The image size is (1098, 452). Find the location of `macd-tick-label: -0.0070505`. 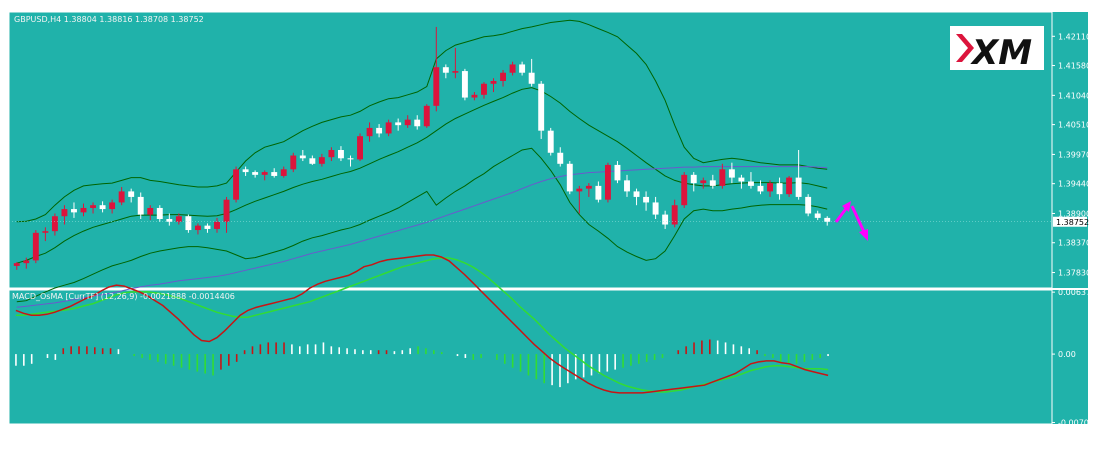

macd-tick-label: -0.0070505 is located at coordinates (1078, 423).